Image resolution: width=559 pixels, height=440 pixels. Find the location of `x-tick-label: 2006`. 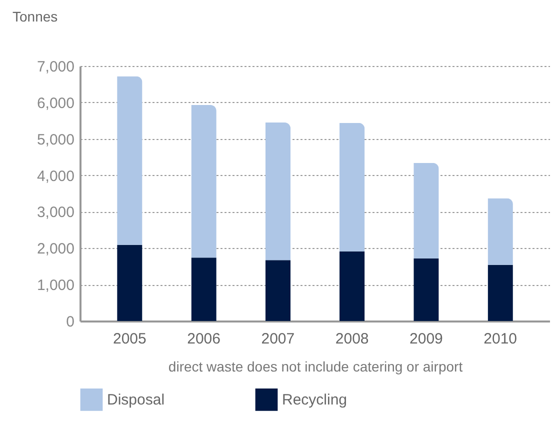

x-tick-label: 2006 is located at coordinates (203, 339).